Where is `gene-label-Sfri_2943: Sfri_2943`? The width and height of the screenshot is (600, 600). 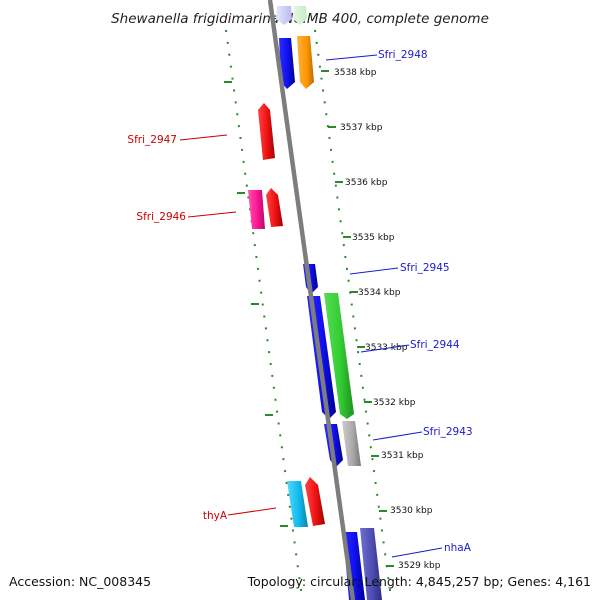
gene-label-Sfri_2943: Sfri_2943 is located at coordinates (448, 432).